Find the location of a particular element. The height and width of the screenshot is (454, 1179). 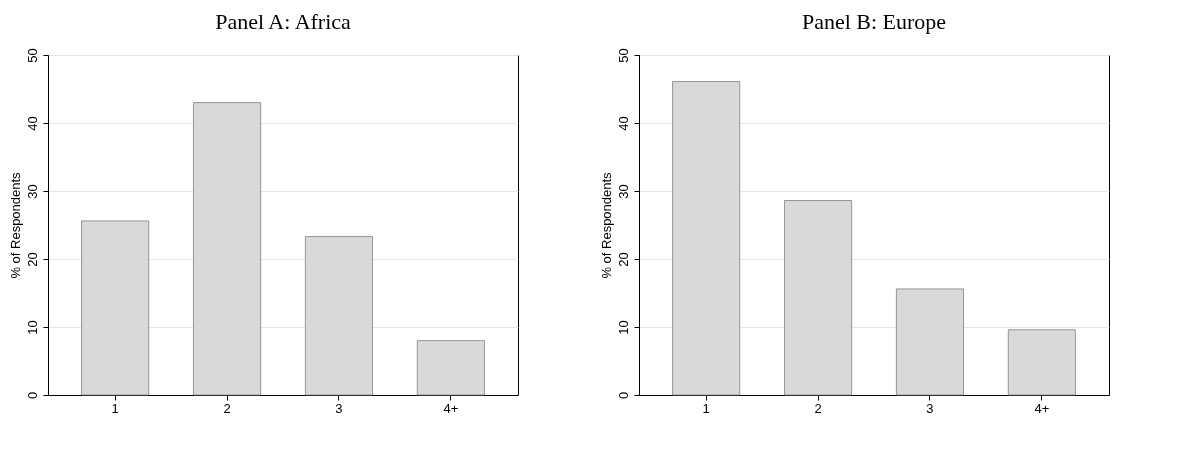

chart-title: Panel A: Africa is located at coordinates (283, 21).